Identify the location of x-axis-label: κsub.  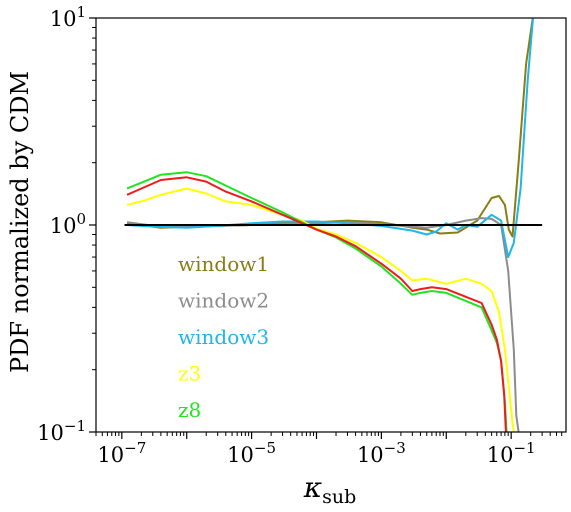
(330, 489).